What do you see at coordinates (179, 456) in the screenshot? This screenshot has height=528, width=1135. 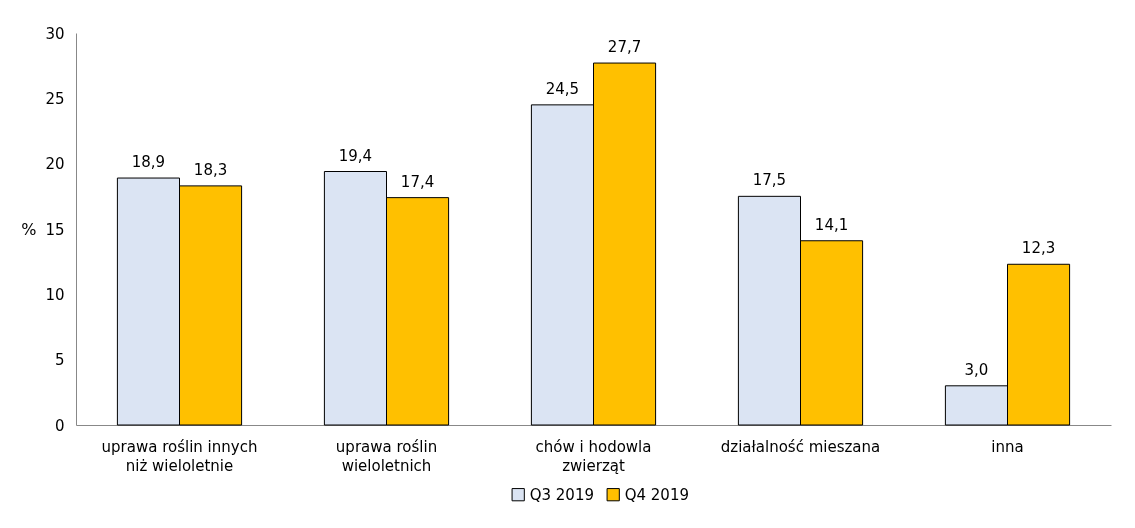 I see `x-tick-label: uprawa roślin innych niż wieloletnie` at bounding box center [179, 456].